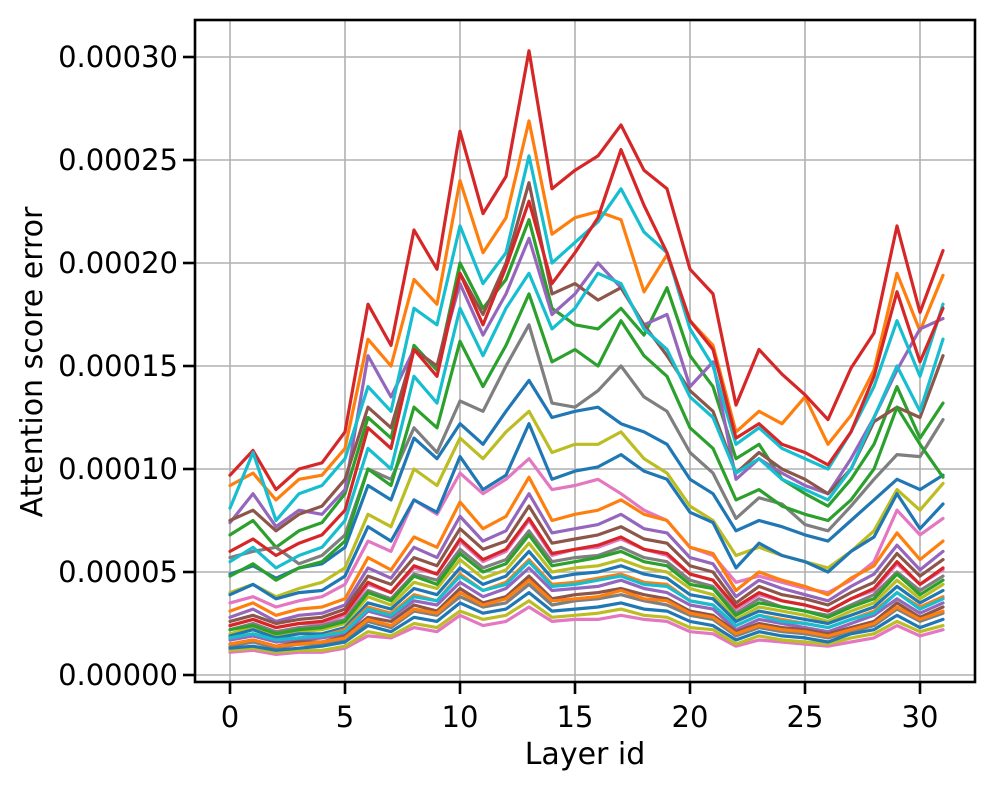 This screenshot has height=794, width=996. Describe the element at coordinates (920, 717) in the screenshot. I see `x-tick-label-30: 30` at that location.